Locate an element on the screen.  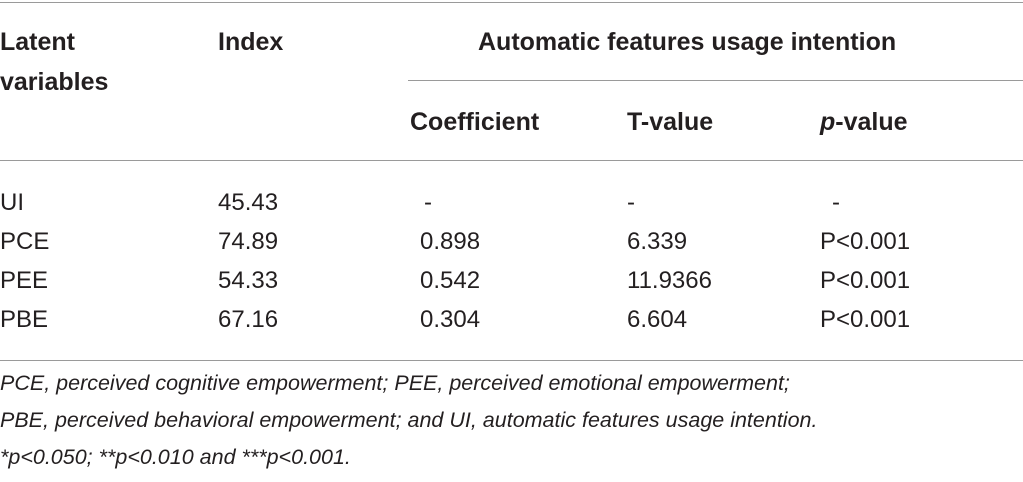
header-p-italic: p is located at coordinates (828, 122).